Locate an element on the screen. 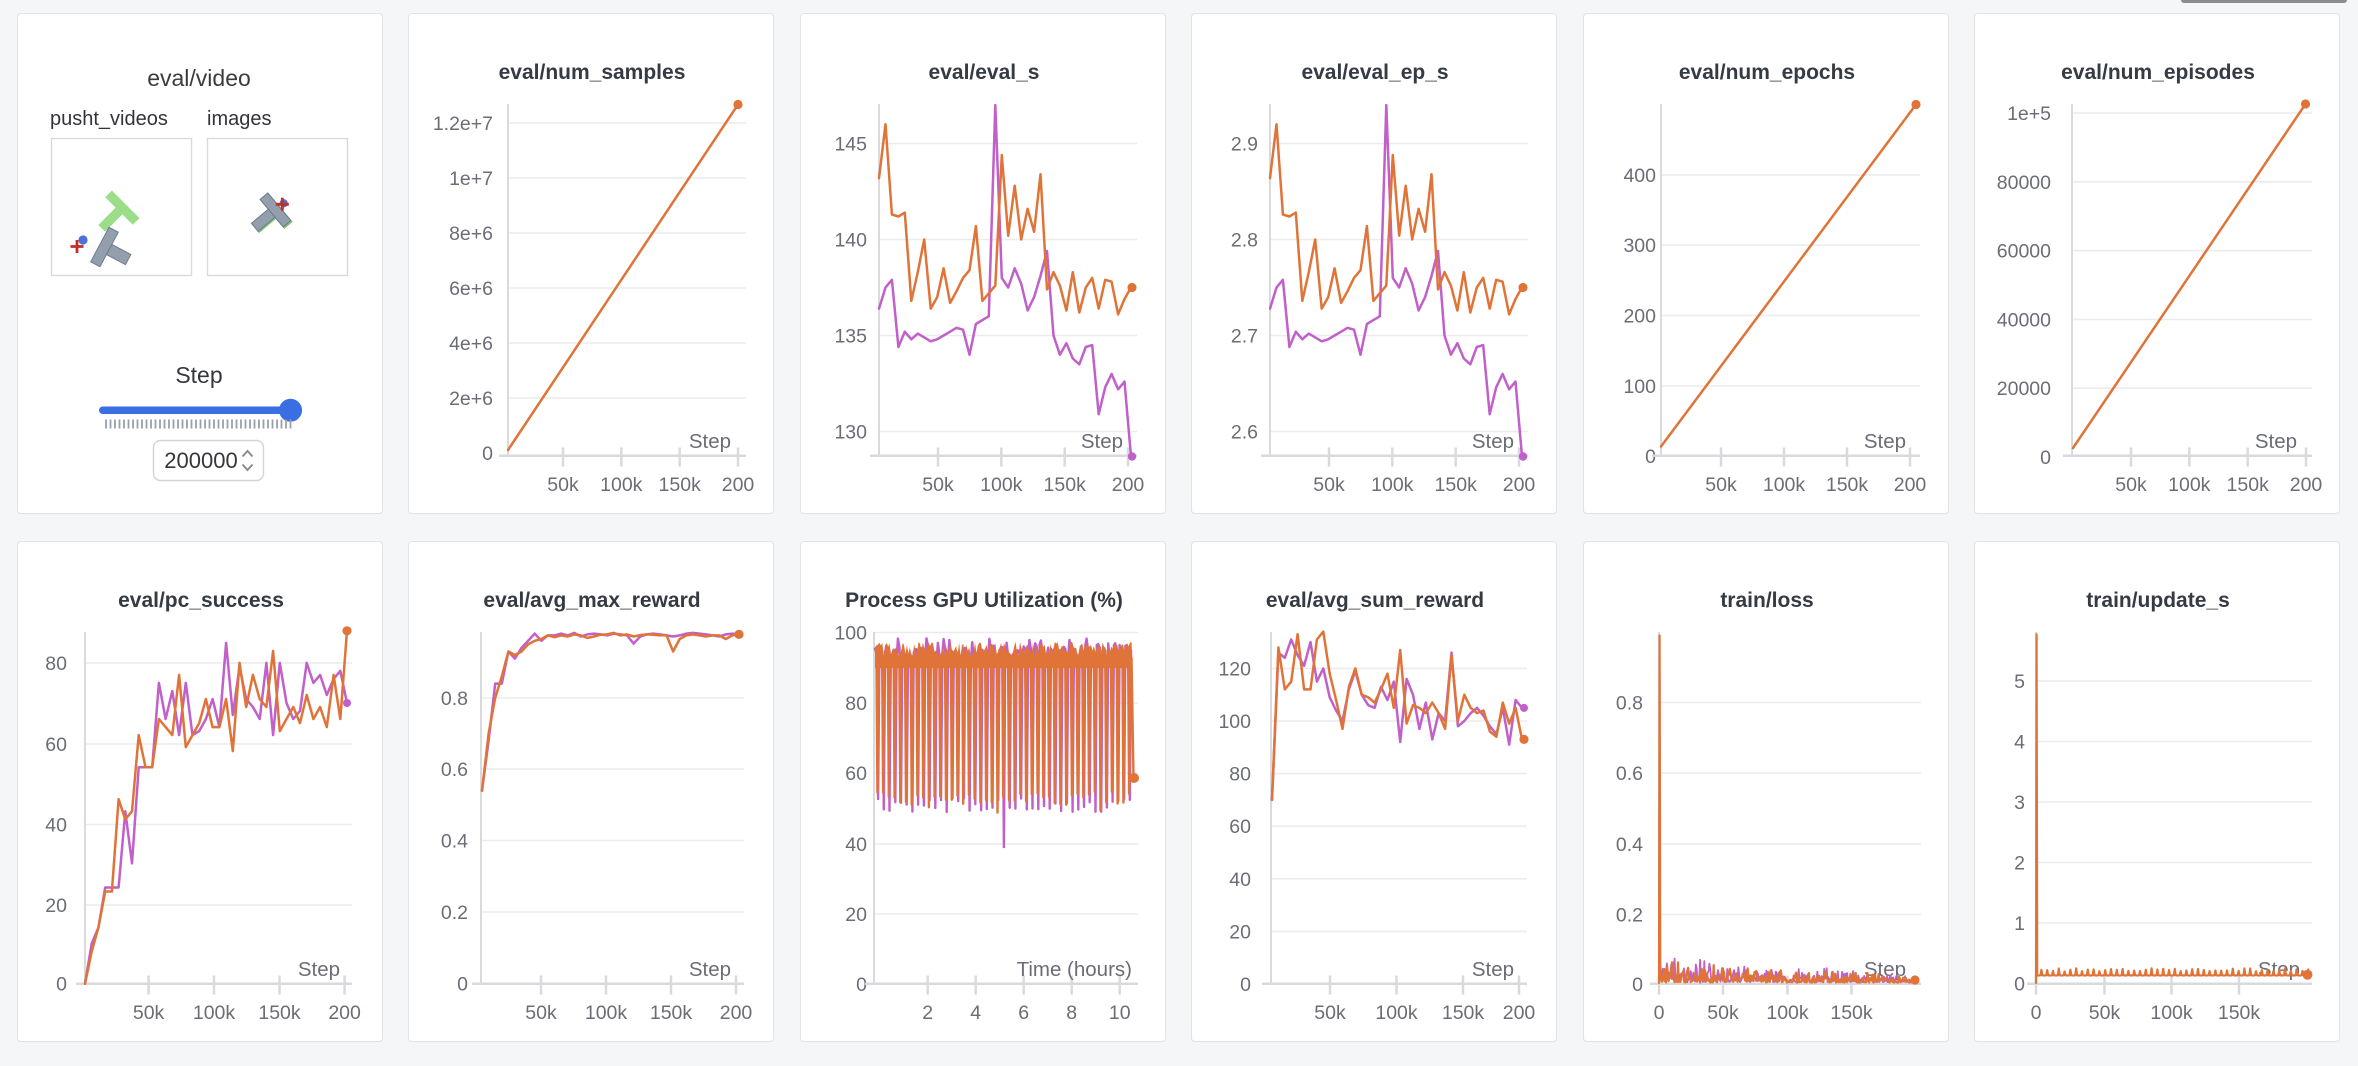 This screenshot has width=2358, height=1066. svg-text: 1 is located at coordinates (2019, 924).